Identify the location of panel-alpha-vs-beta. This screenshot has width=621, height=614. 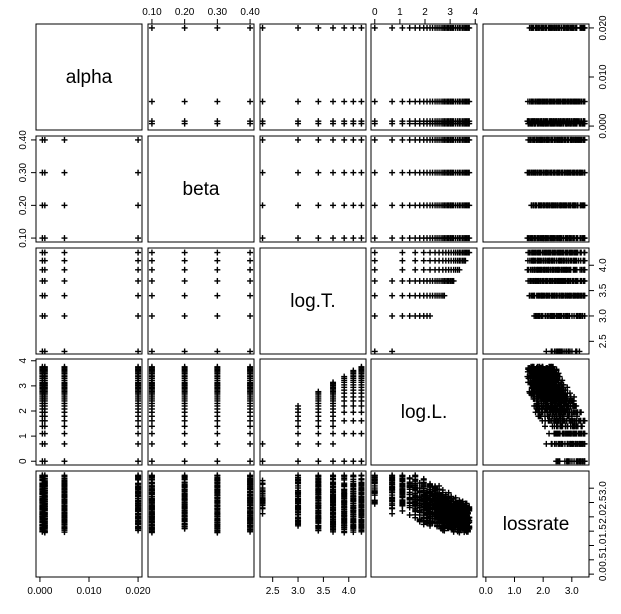
(201, 77).